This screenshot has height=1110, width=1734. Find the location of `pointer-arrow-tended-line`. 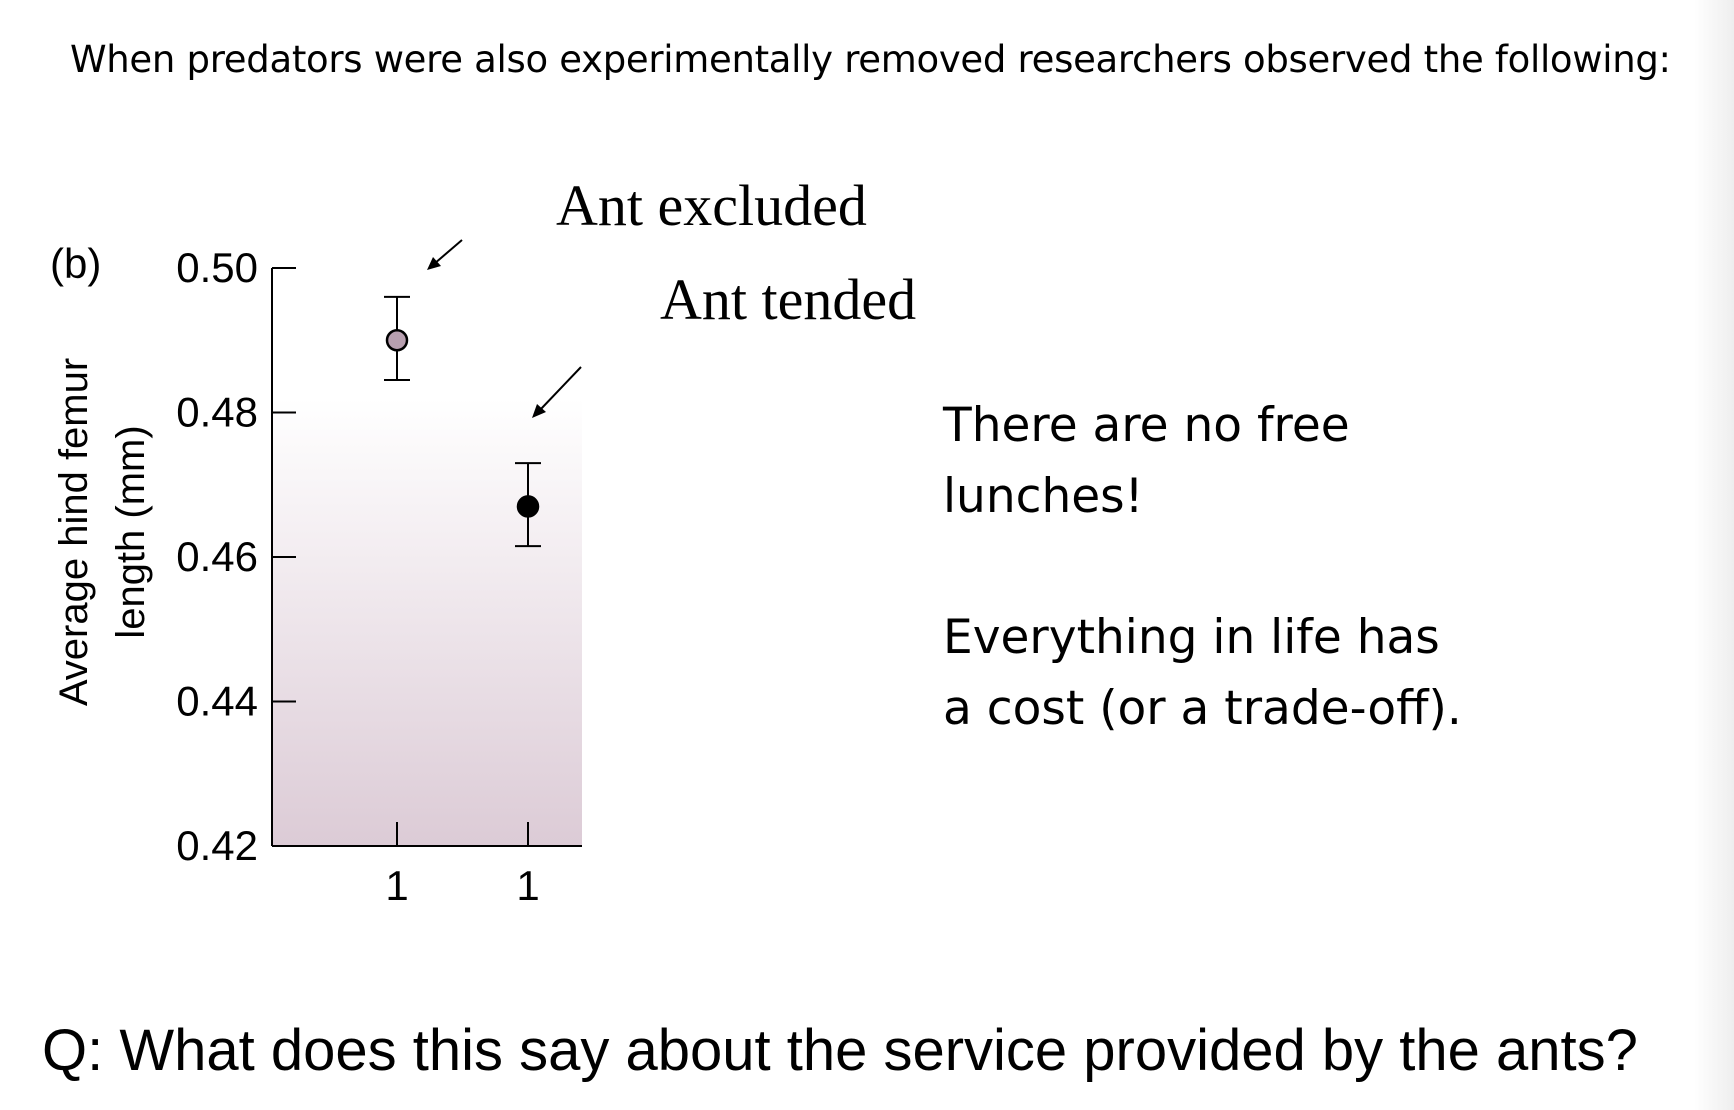

pointer-arrow-tended-line is located at coordinates (560, 388).